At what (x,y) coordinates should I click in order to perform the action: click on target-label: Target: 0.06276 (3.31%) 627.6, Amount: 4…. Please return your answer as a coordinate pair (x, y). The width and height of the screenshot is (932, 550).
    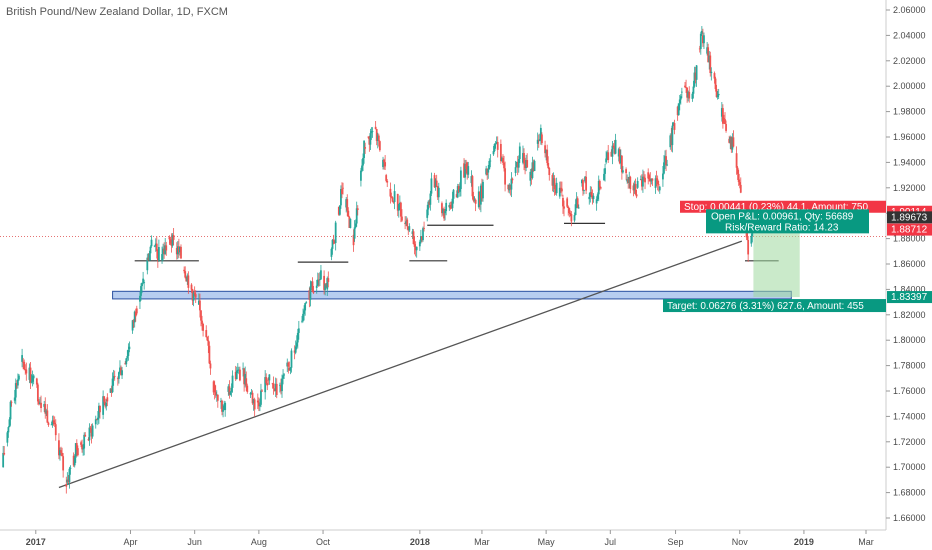
    Looking at the image, I should click on (765, 306).